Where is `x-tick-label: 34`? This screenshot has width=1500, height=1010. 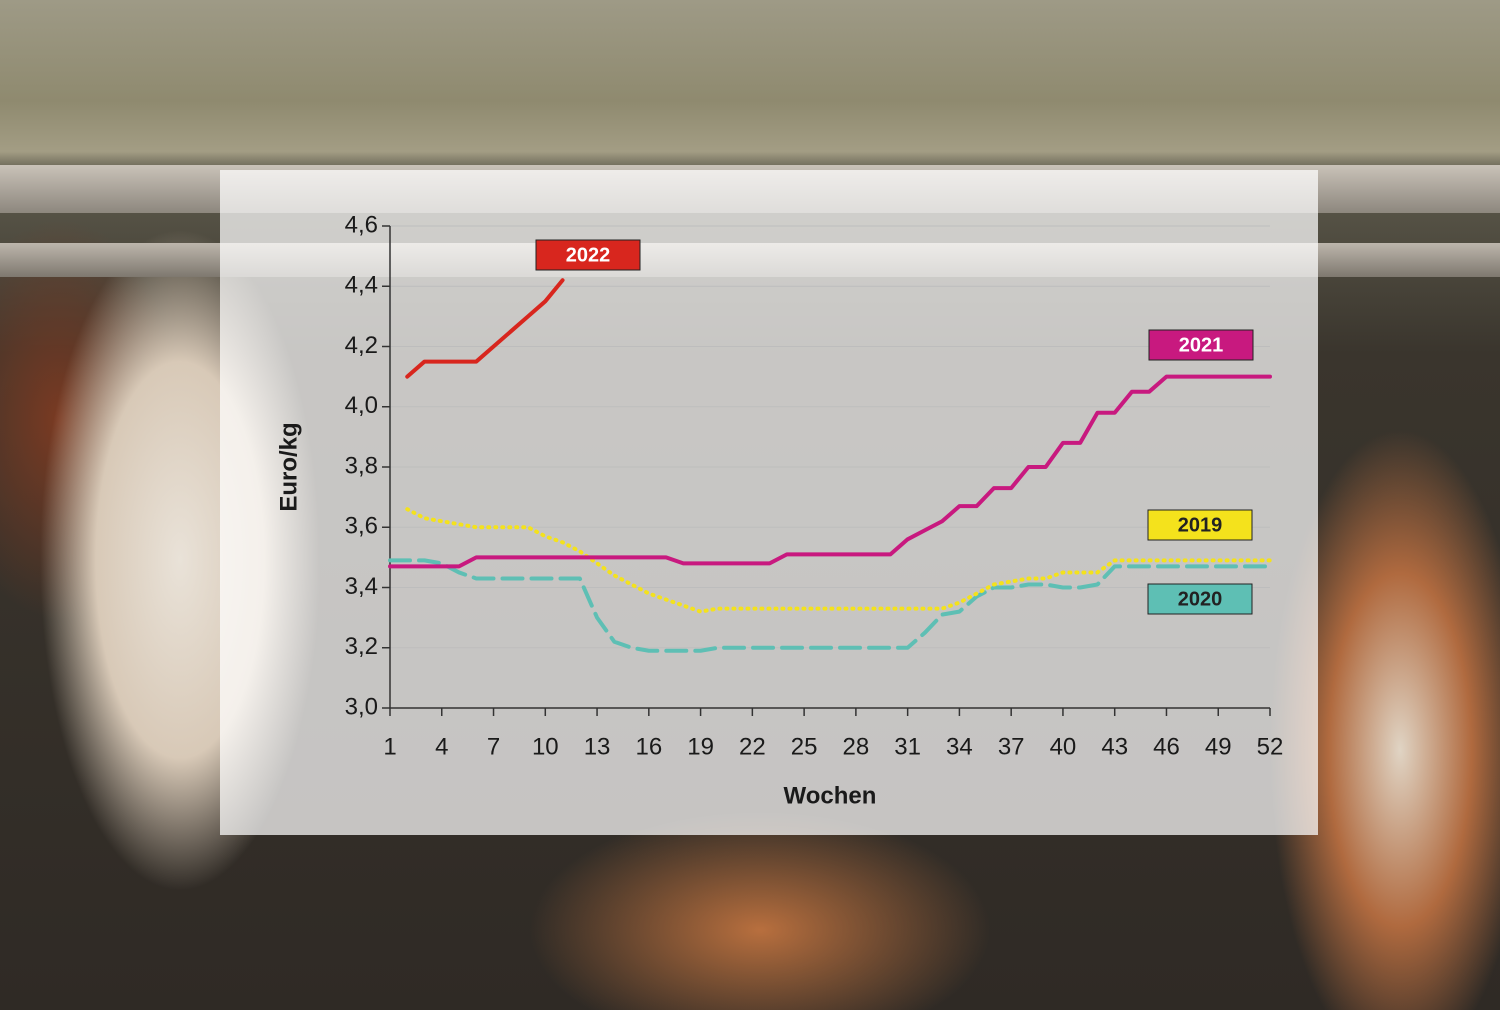 x-tick-label: 34 is located at coordinates (959, 746).